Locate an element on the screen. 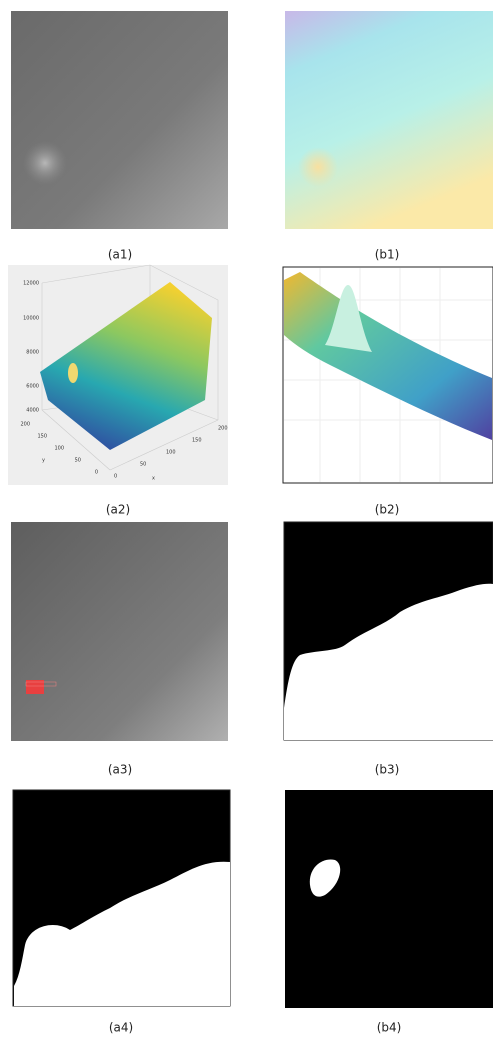 This screenshot has width=493, height=1041. target-box is located at coordinates (41, 684).